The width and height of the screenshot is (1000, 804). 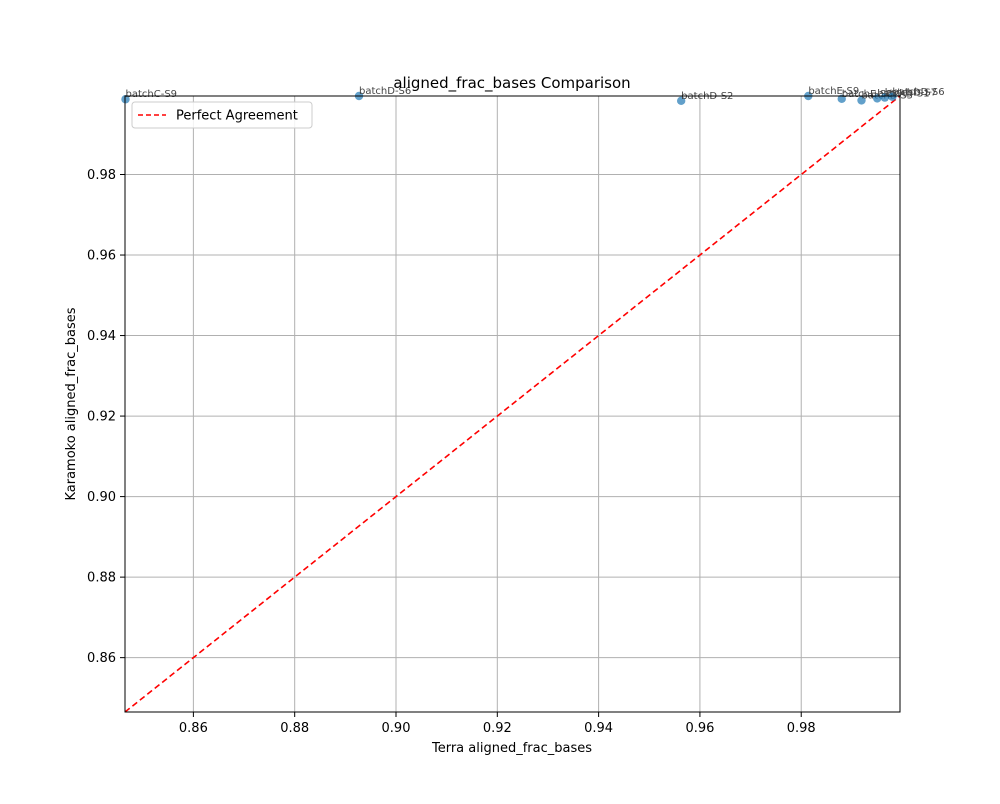 I want to click on legend-box, so click(x=222, y=115).